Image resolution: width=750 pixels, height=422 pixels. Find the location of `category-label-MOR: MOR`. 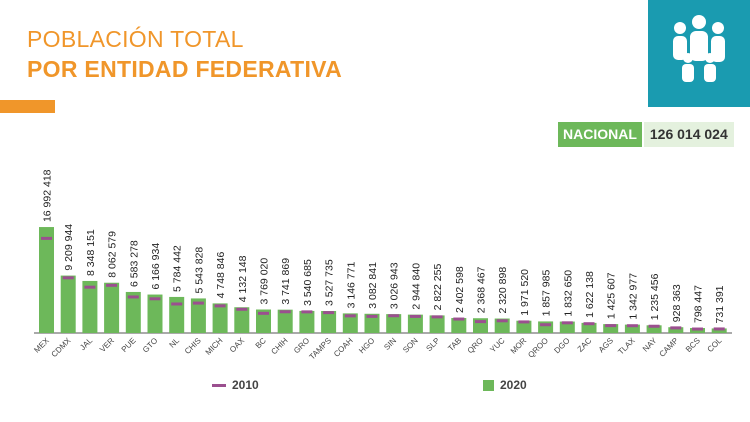

category-label-MOR: MOR is located at coordinates (519, 346).